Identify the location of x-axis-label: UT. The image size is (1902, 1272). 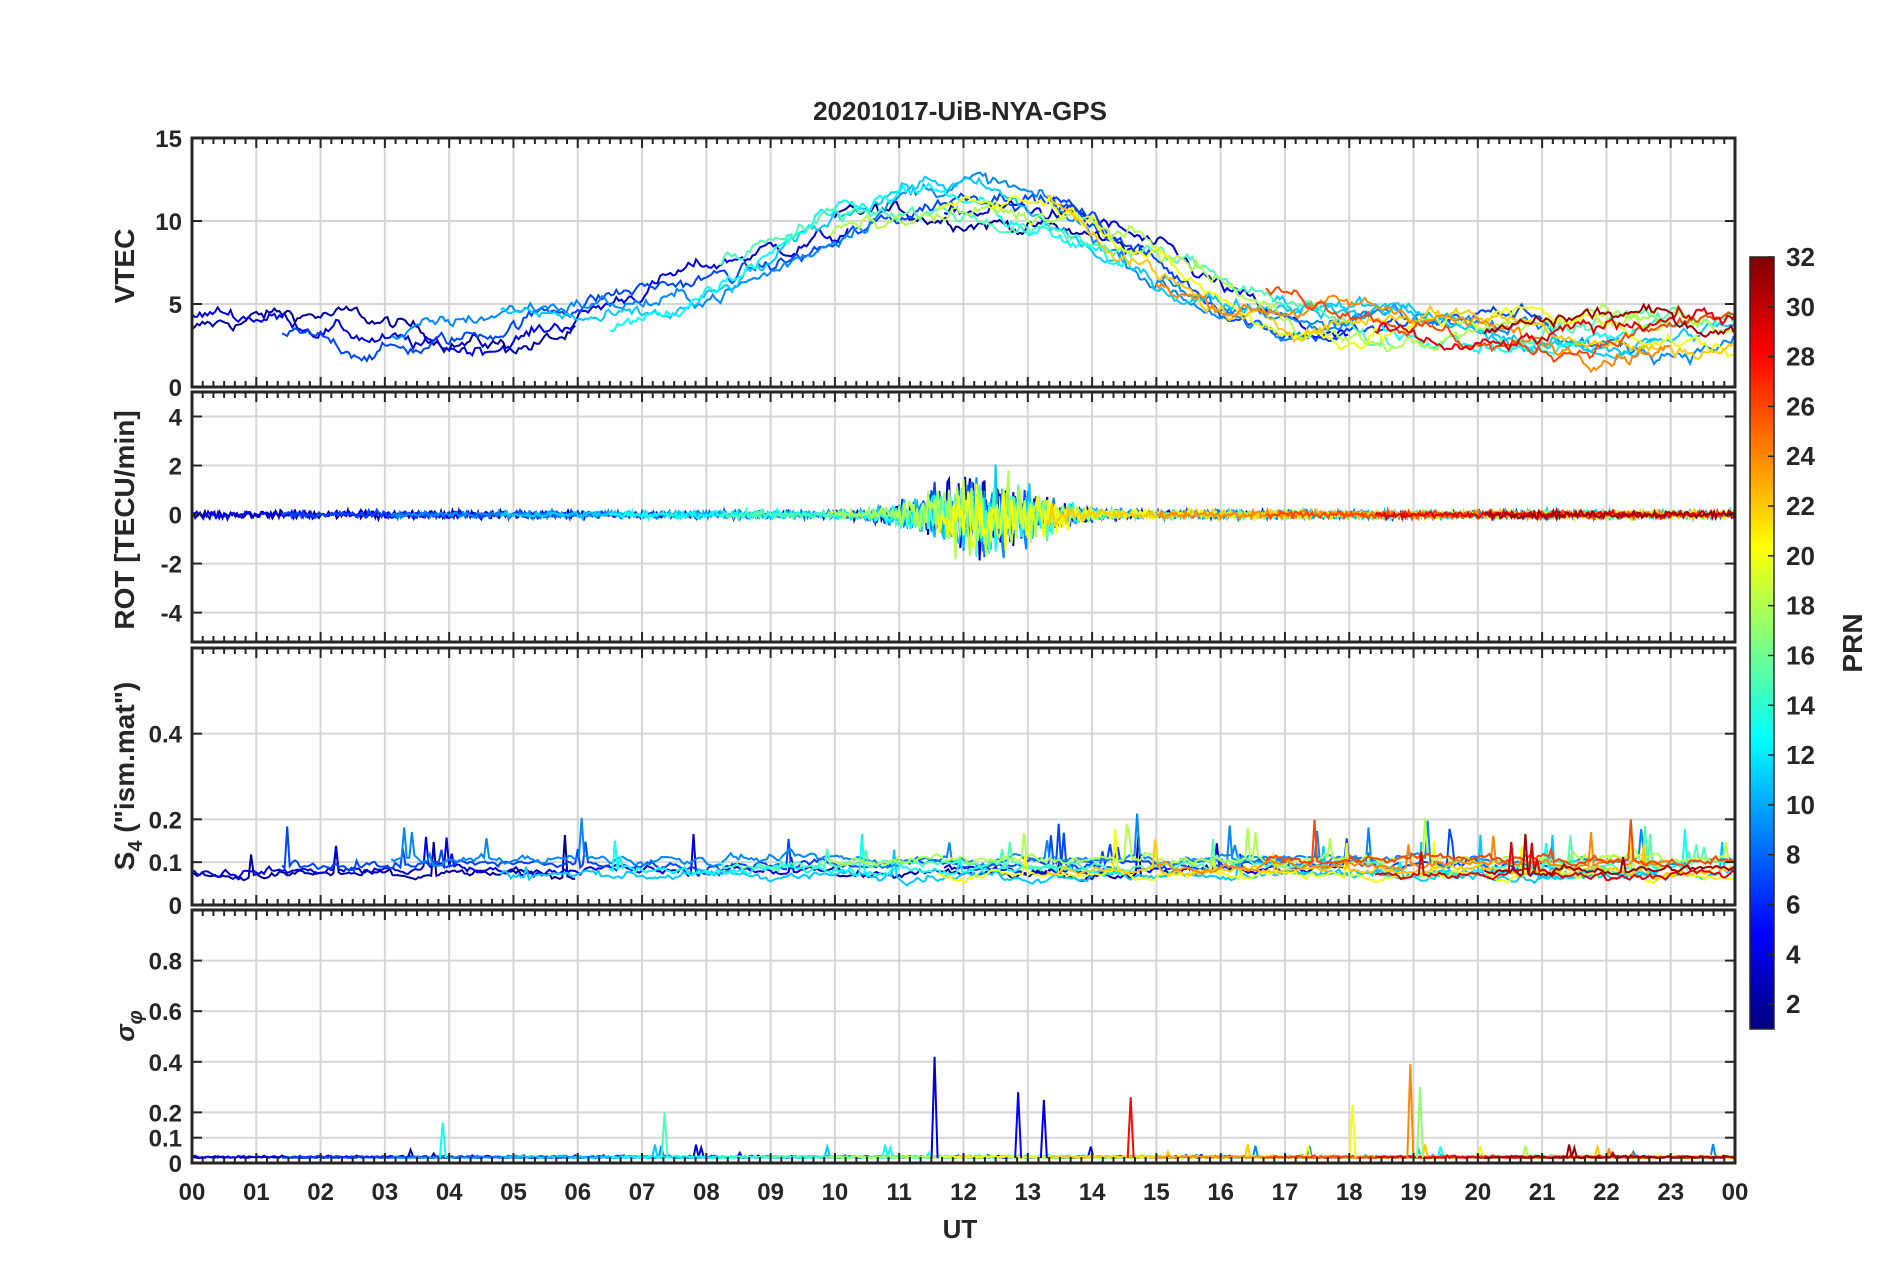
(960, 1229).